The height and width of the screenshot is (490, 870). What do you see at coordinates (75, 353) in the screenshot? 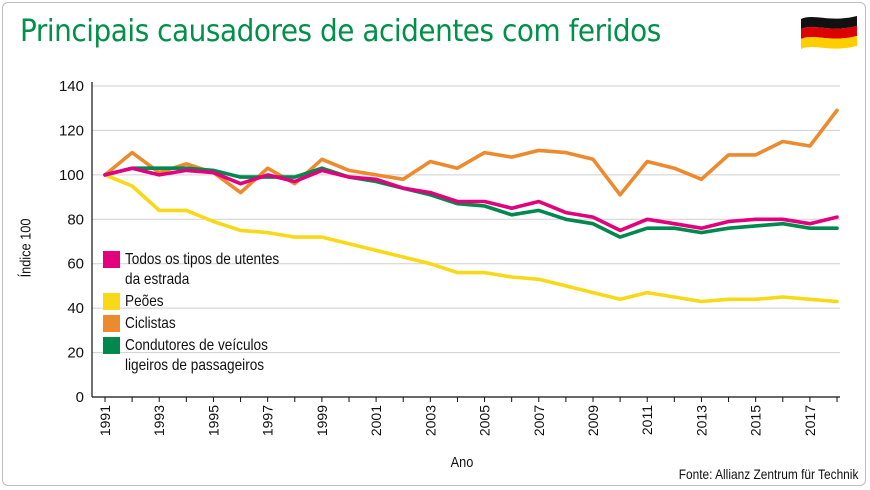
I see `y-tick-label: 20` at bounding box center [75, 353].